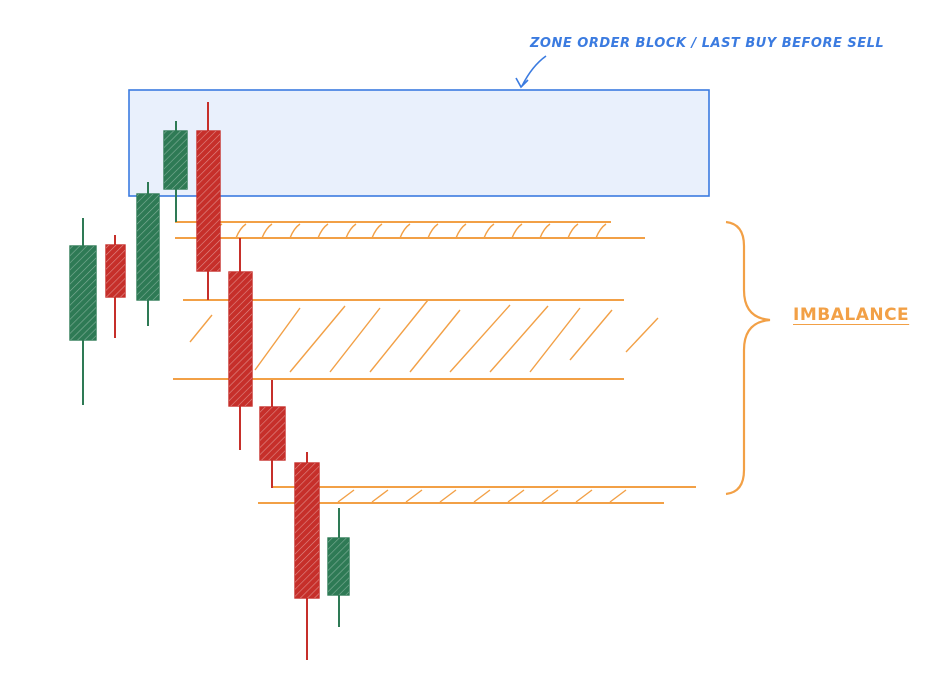 Image resolution: width=936 pixels, height=678 pixels. I want to click on imbalance-band-middle, so click(416, 339).